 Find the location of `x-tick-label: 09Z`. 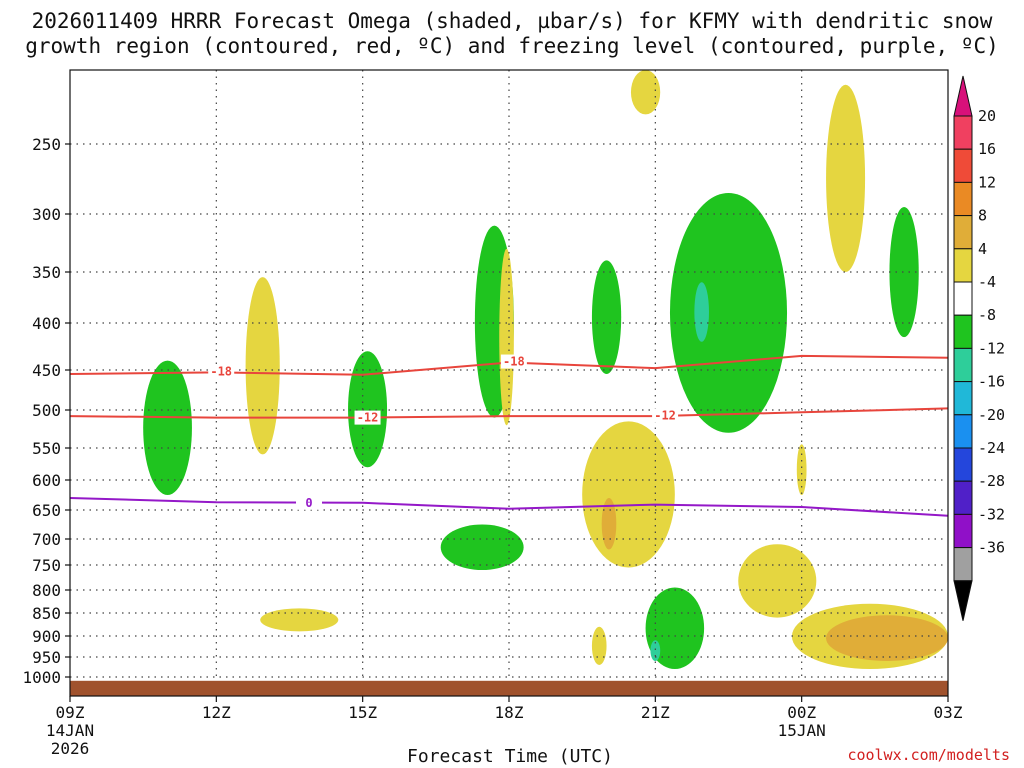

x-tick-label: 09Z is located at coordinates (70, 712).